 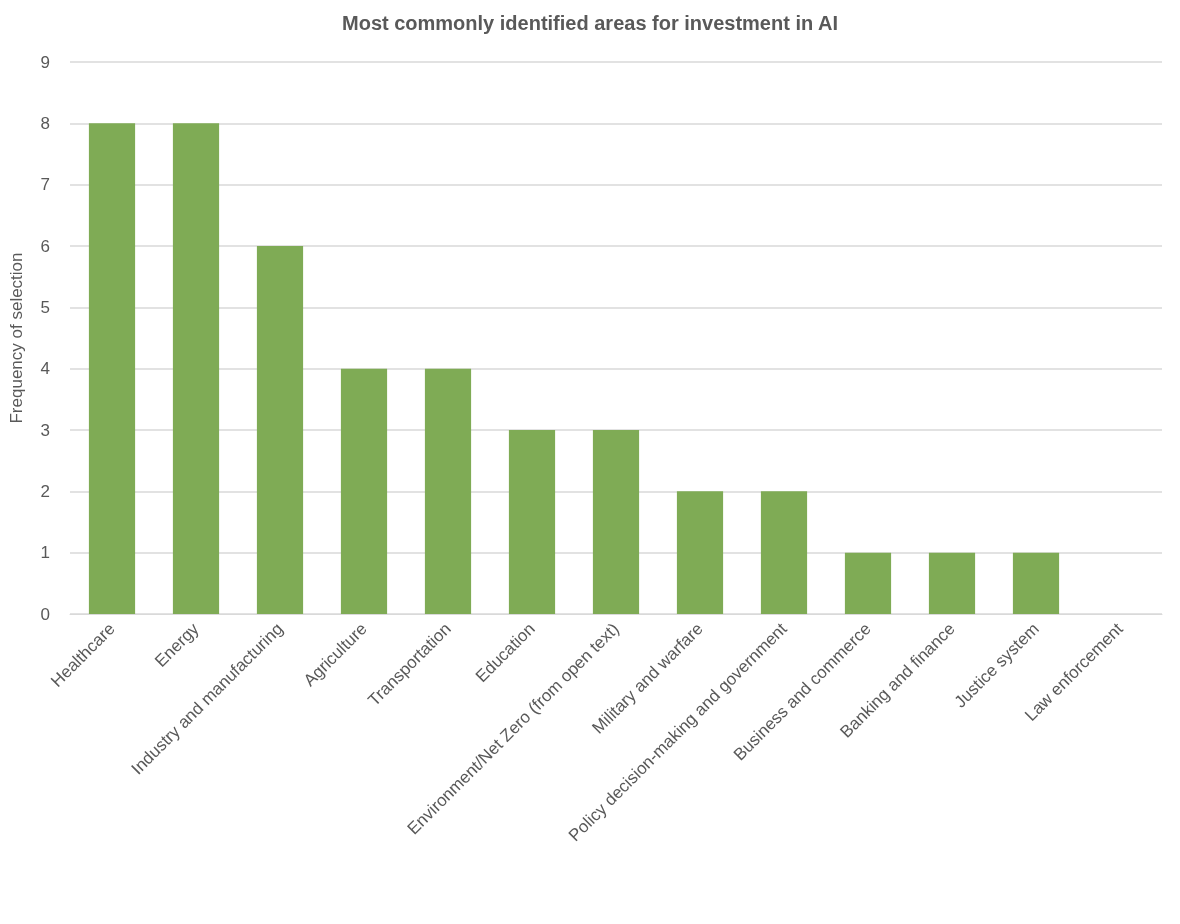 What do you see at coordinates (590, 23) in the screenshot?
I see `chart-title: Most commonly identified areas for investment in AI` at bounding box center [590, 23].